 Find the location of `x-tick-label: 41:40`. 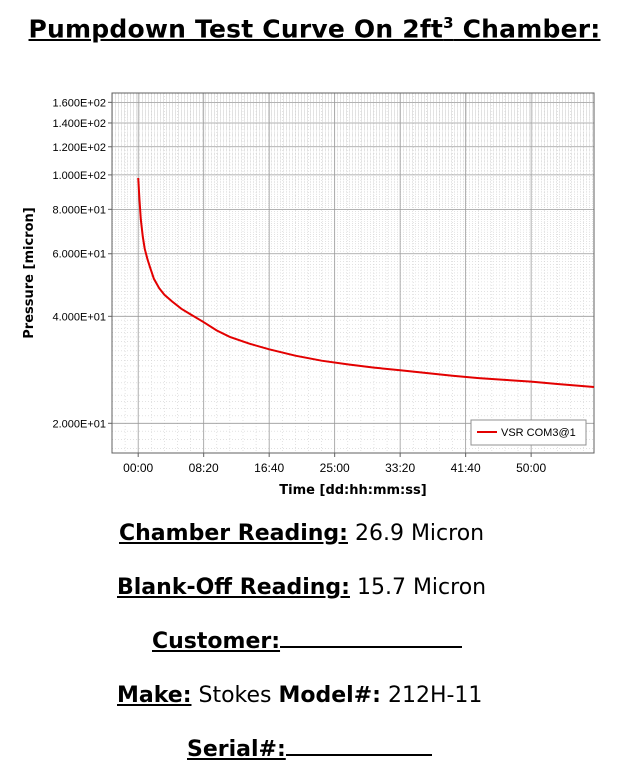

x-tick-label: 41:40 is located at coordinates (466, 468).